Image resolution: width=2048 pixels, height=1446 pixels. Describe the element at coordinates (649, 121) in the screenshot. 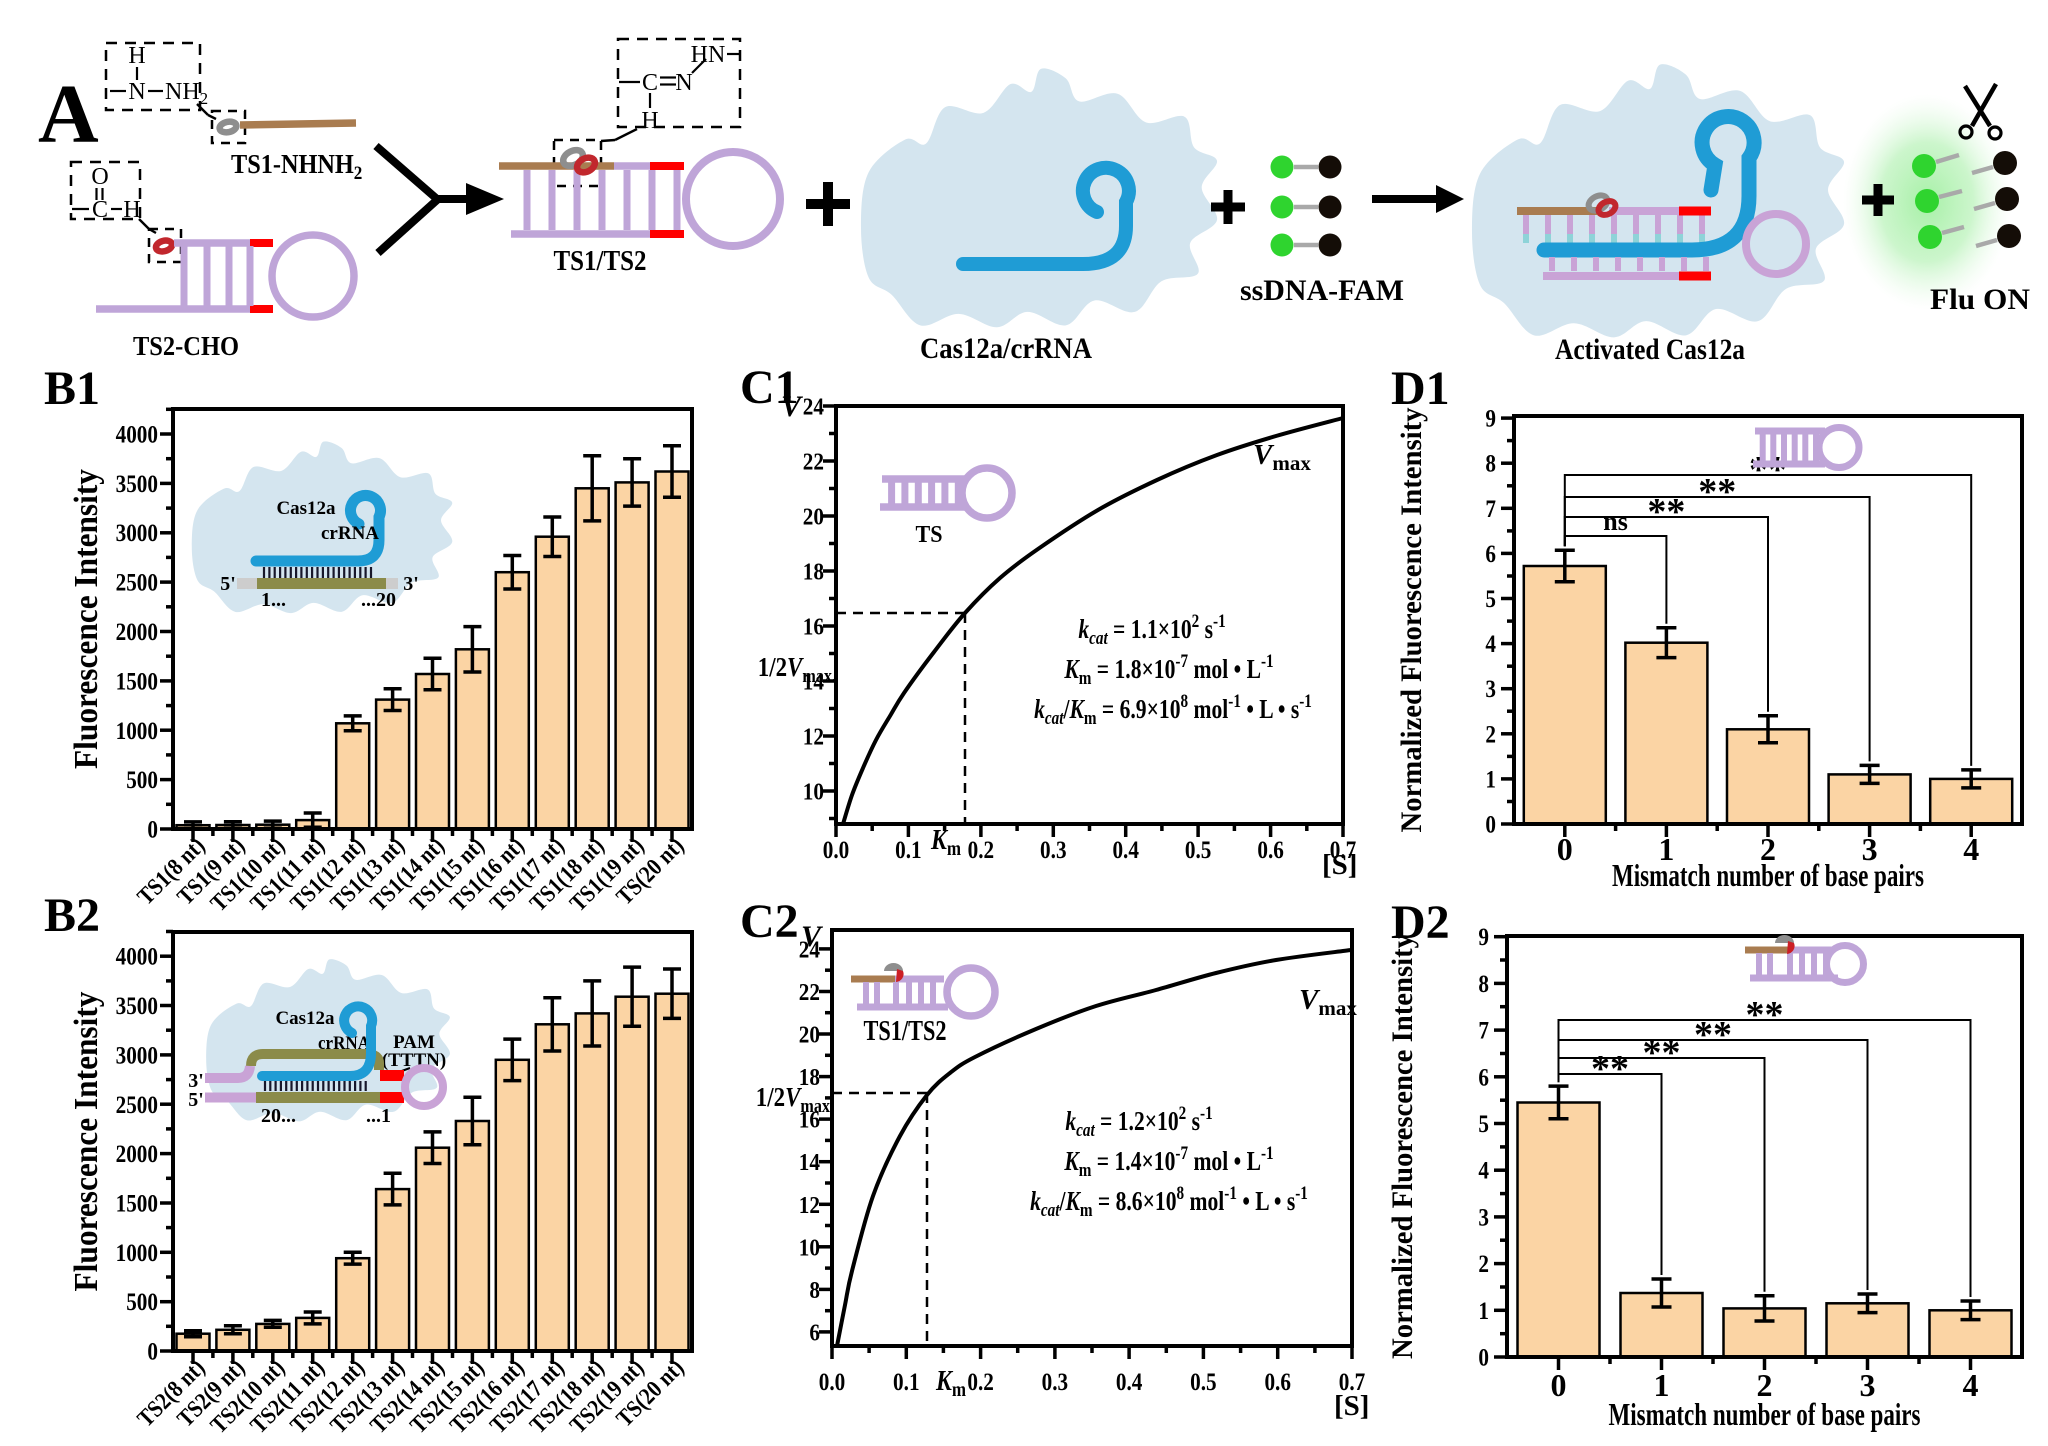

I see `svg-text: H` at that location.